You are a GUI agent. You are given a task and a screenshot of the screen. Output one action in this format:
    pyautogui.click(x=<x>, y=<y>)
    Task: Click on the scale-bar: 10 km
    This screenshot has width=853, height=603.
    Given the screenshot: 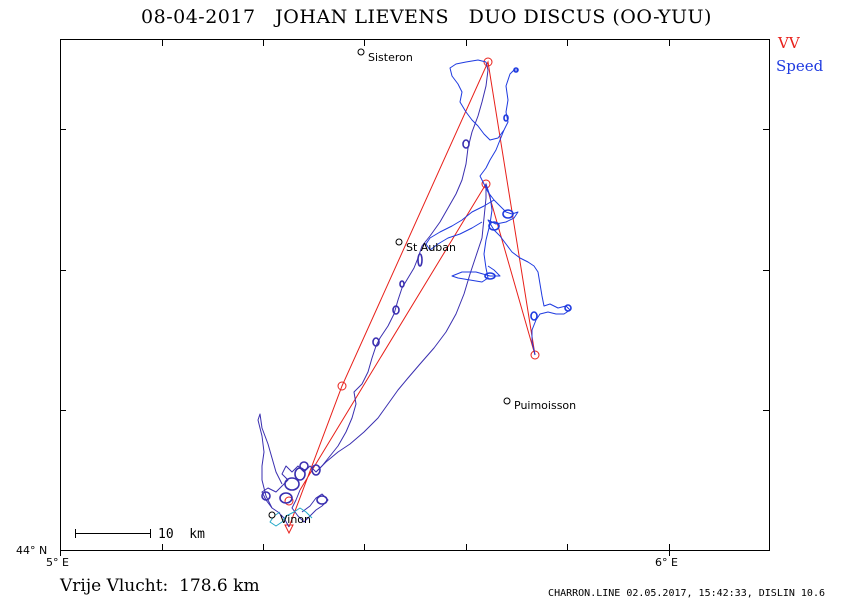 What is the action you would take?
    pyautogui.click(x=140, y=534)
    